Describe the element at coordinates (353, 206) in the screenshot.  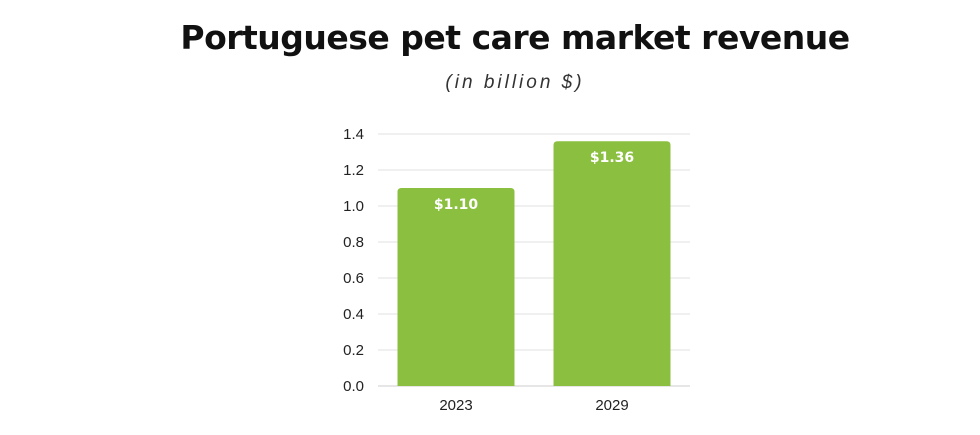
I see `y-tick-label: 1.0` at that location.